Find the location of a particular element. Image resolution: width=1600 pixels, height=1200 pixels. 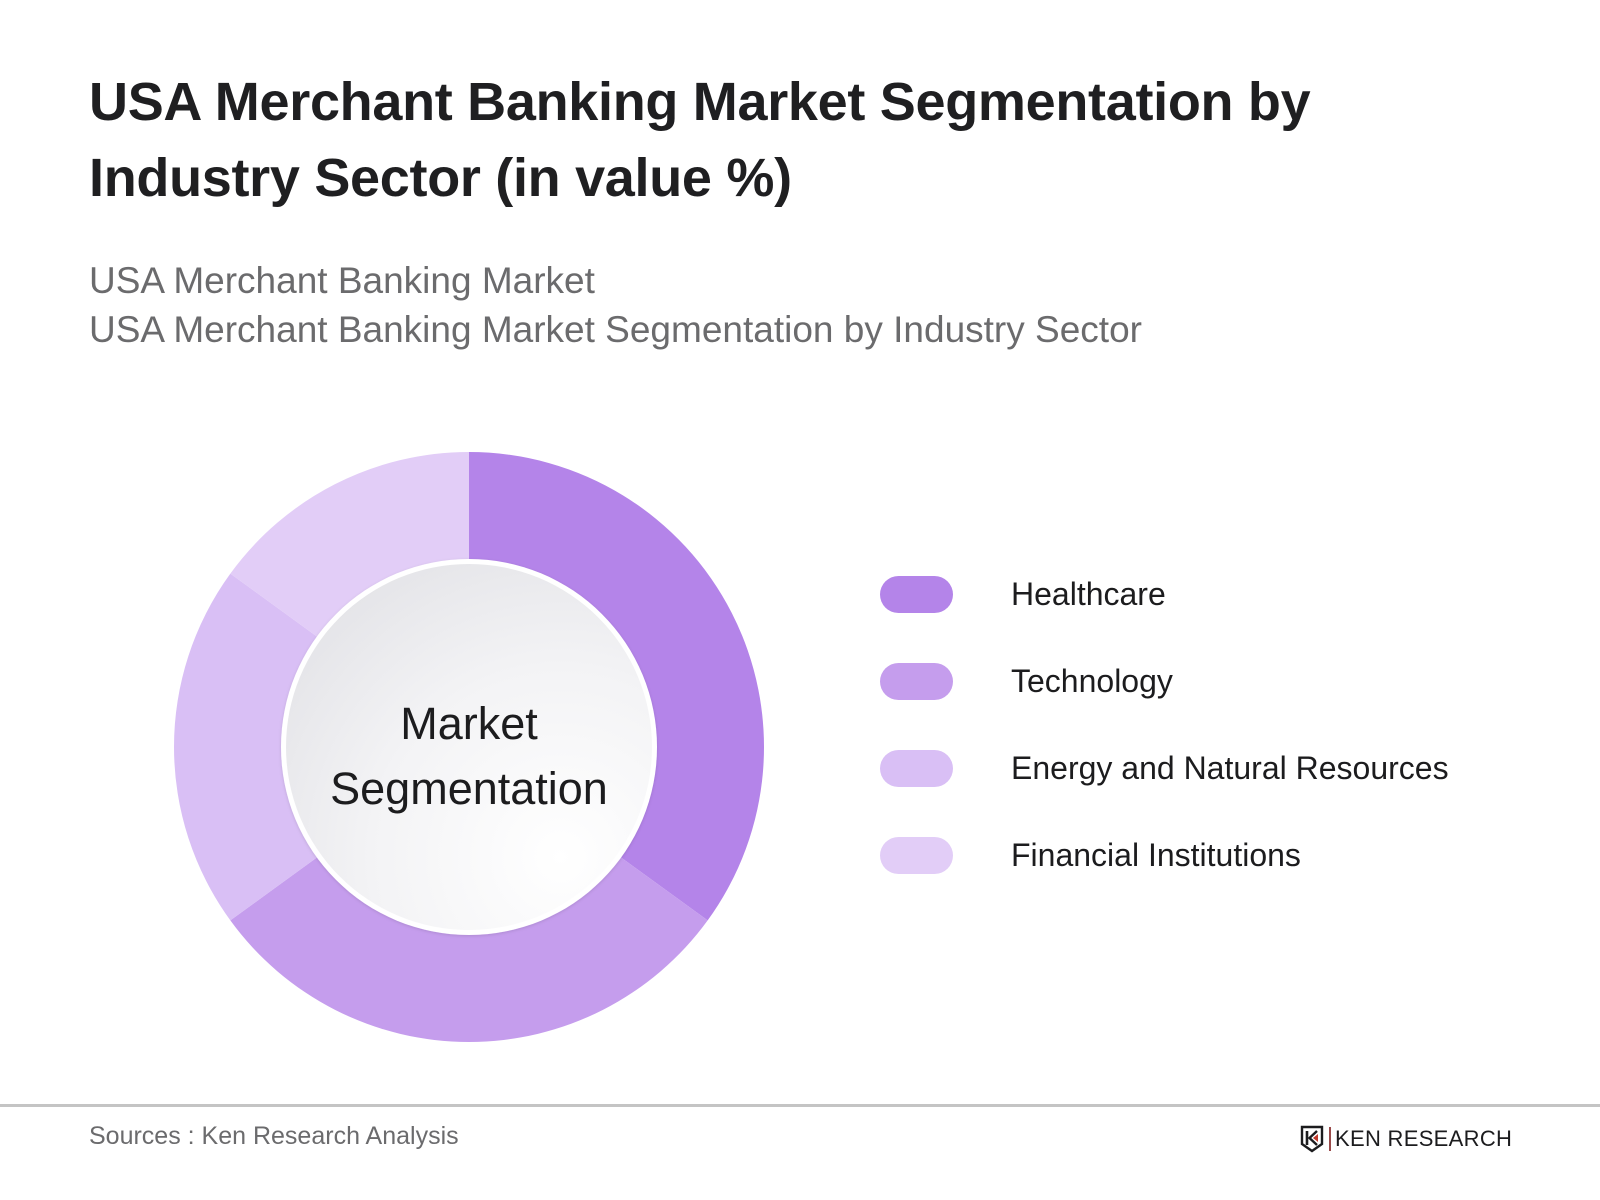

legend-swatch-healthcare is located at coordinates (916, 594).